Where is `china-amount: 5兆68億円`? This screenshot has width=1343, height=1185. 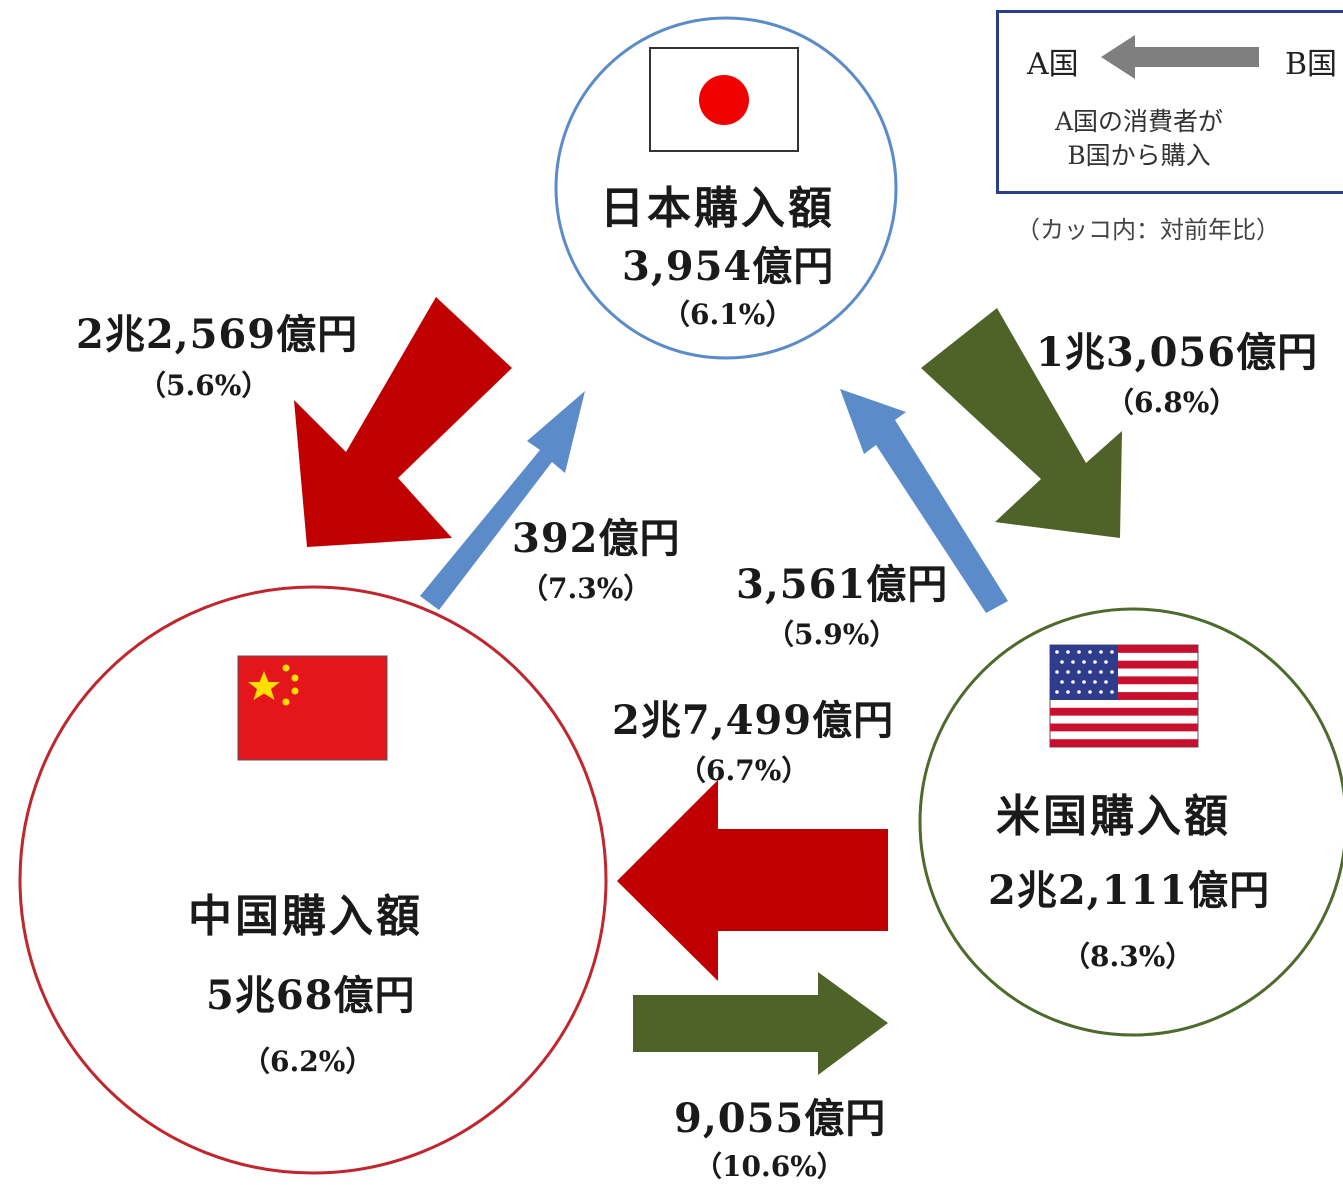 china-amount: 5兆68億円 is located at coordinates (311, 995).